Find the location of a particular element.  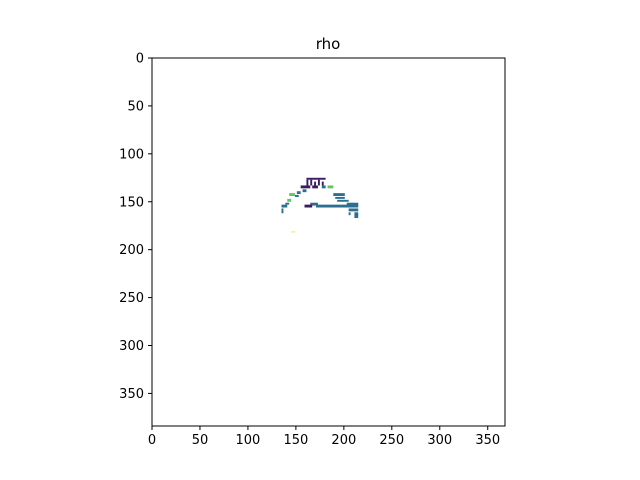

y-axis: 0 50 100 150 200 250 300 350 is located at coordinates (135, 227).